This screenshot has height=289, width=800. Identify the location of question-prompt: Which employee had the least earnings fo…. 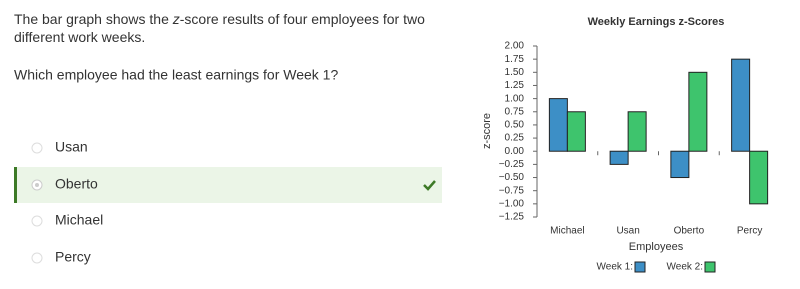
(176, 75).